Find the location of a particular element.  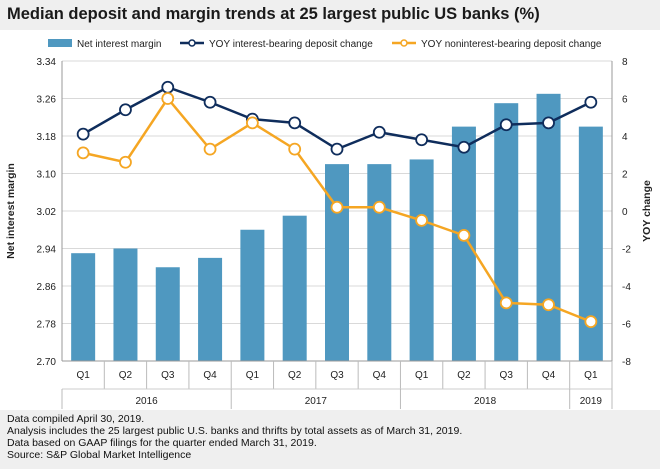

y2-tick-label: 0 is located at coordinates (625, 212).